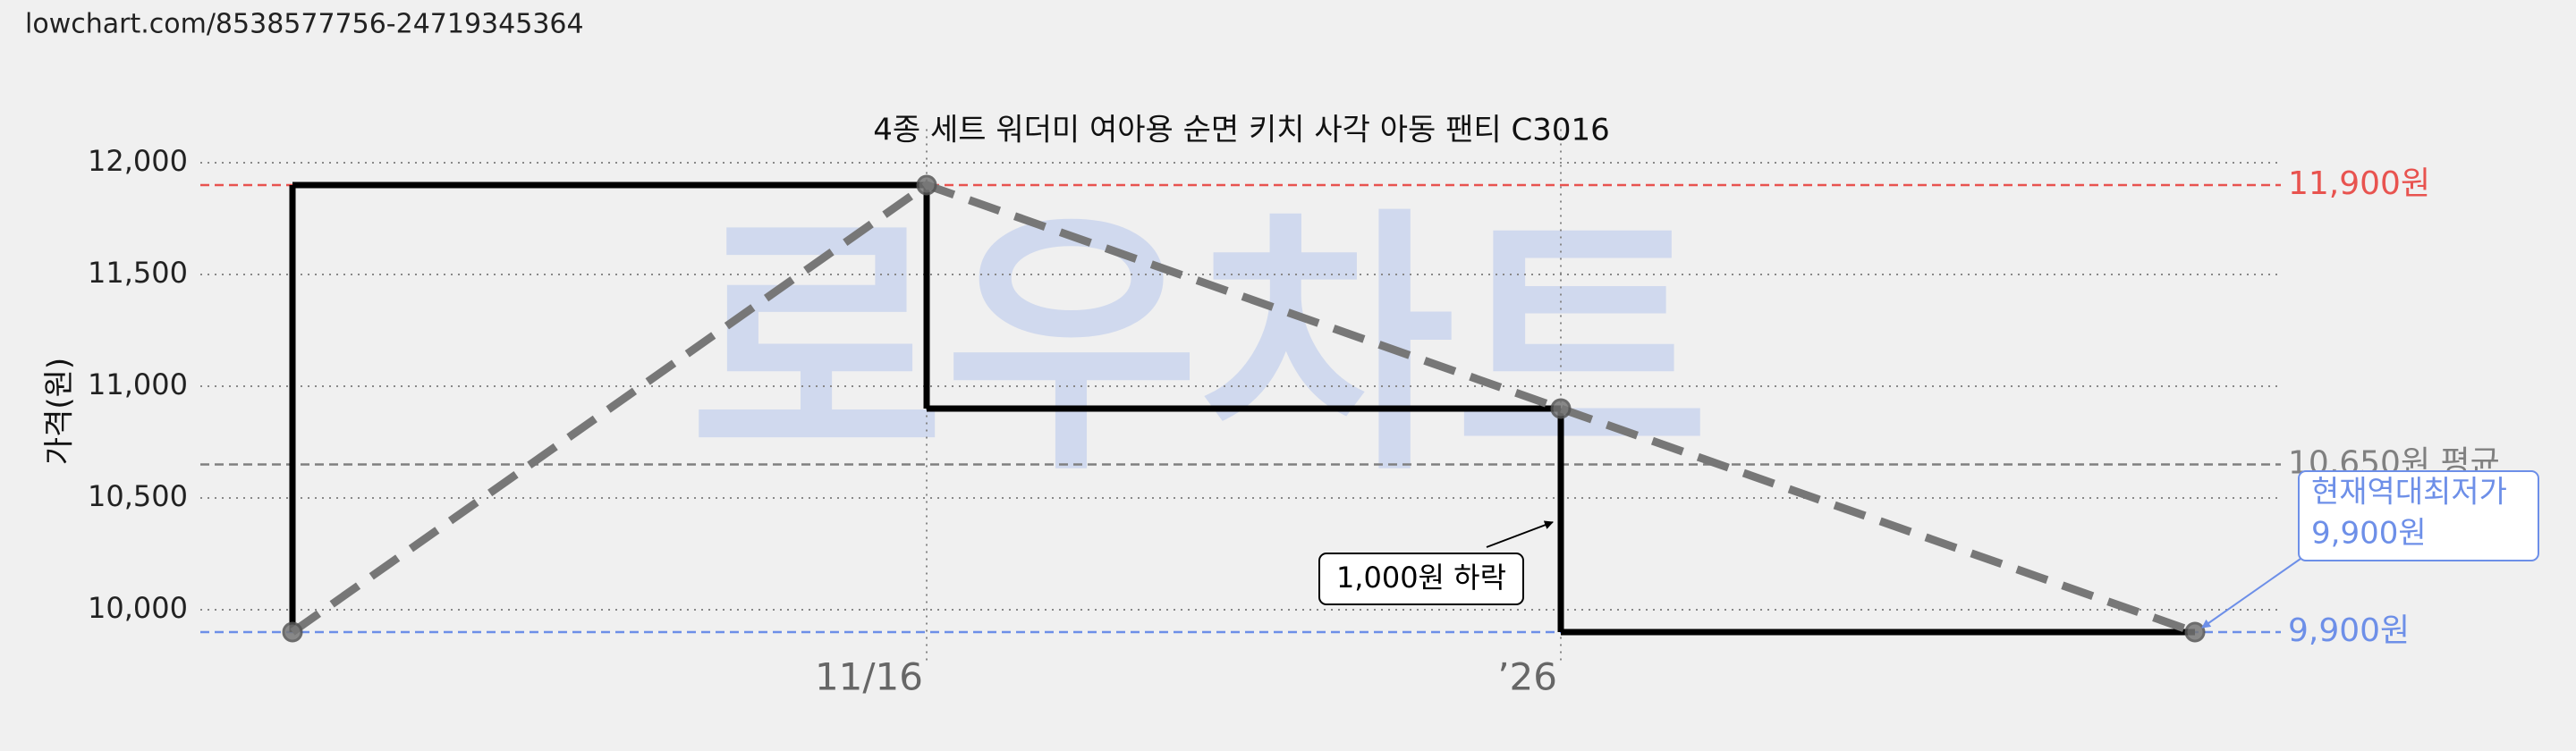 Image resolution: width=2576 pixels, height=751 pixels. Describe the element at coordinates (138, 161) in the screenshot. I see `y-tick-label: 12,000` at that location.